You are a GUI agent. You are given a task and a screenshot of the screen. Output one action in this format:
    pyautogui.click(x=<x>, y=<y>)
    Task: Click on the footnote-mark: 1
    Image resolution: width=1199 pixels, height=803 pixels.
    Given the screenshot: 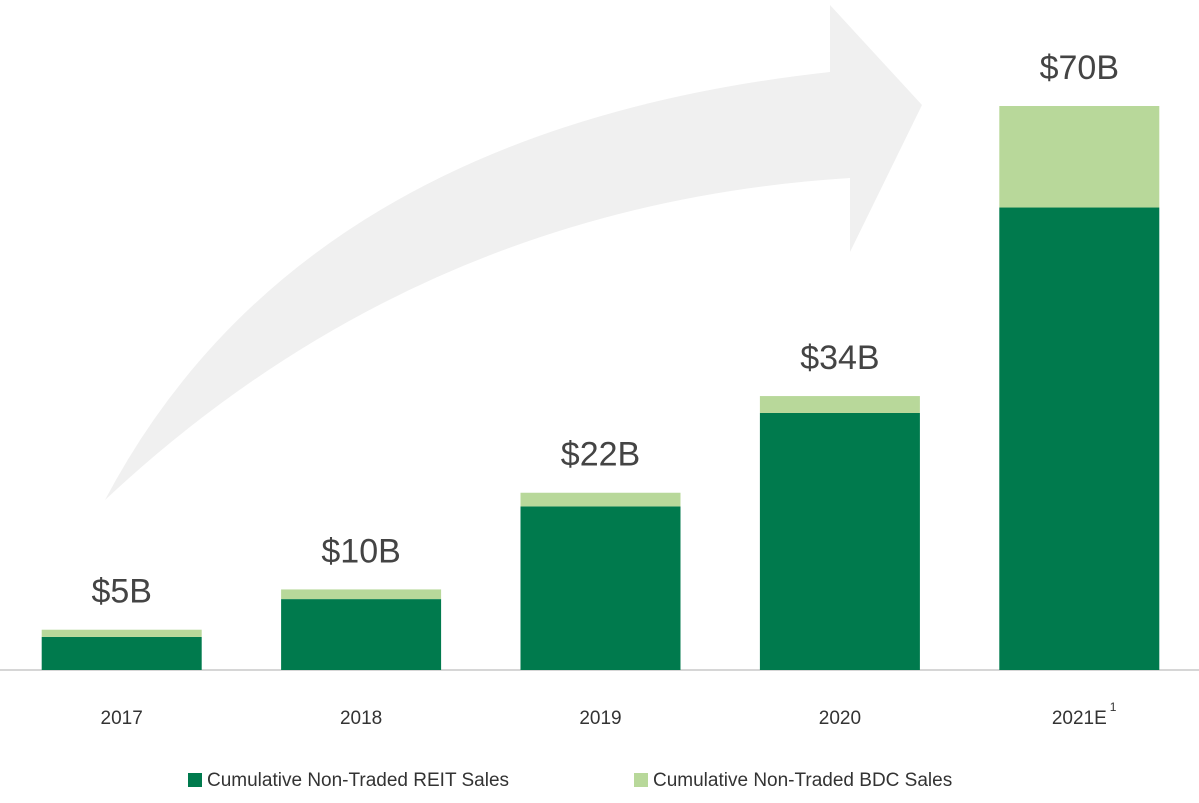 What is the action you would take?
    pyautogui.click(x=1113, y=707)
    